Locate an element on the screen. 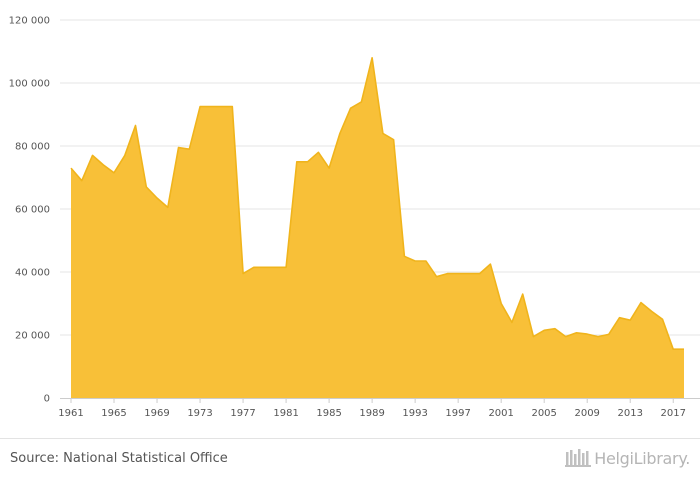 The width and height of the screenshot is (700, 483). x-tick-label: 1969 is located at coordinates (156, 413).